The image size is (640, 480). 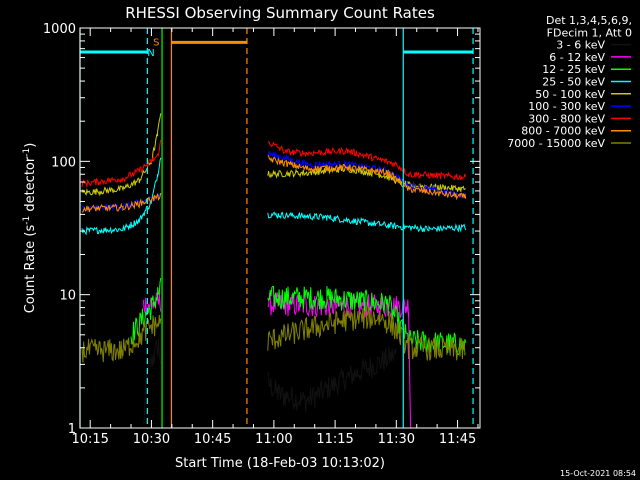 What do you see at coordinates (396, 439) in the screenshot?
I see `x-tick-label: 11:30` at bounding box center [396, 439].